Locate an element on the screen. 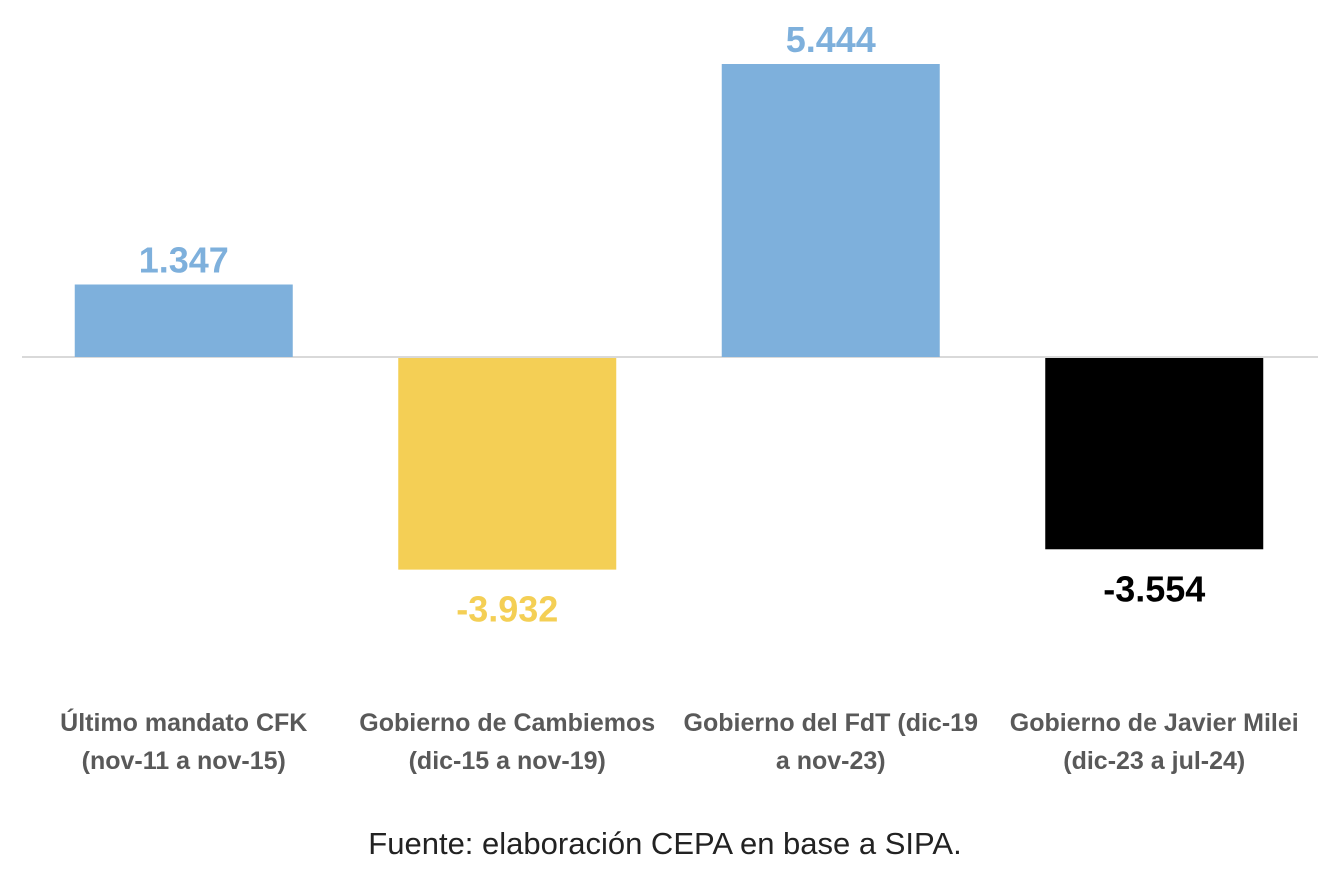 The height and width of the screenshot is (880, 1330). category-label-line: (dic-23 a jul-24) is located at coordinates (1154, 761).